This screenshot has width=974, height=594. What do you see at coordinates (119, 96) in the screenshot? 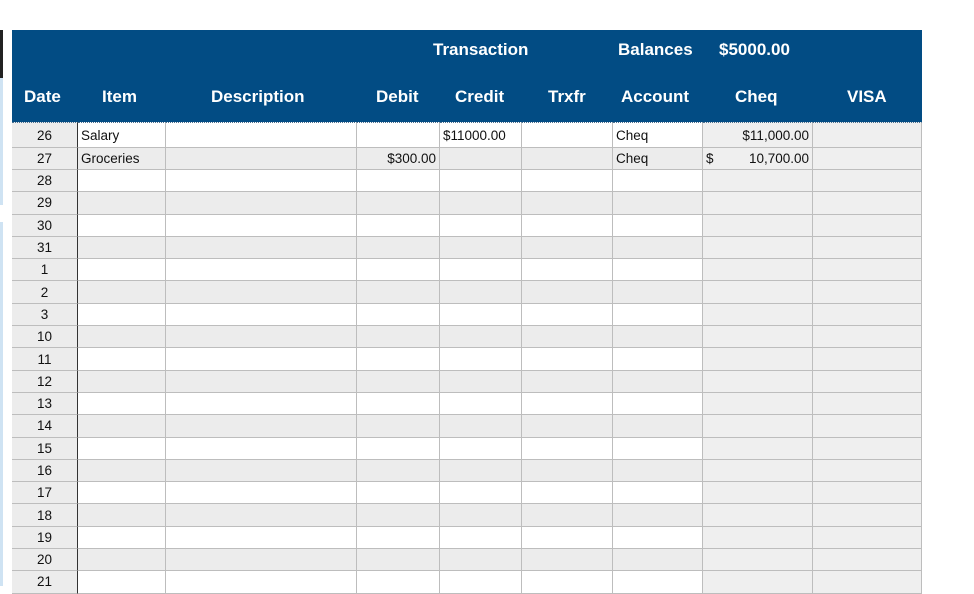
I see `column-header-item: Item` at bounding box center [119, 96].